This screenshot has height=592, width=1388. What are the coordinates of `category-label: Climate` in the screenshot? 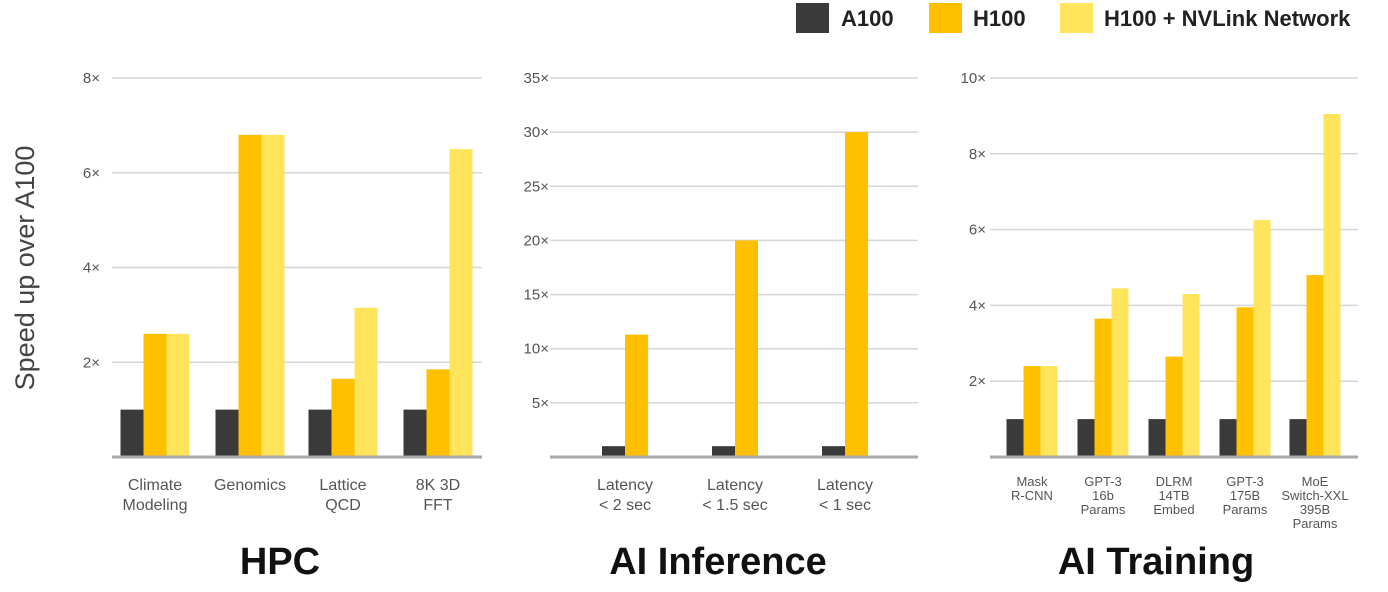 It's located at (155, 485).